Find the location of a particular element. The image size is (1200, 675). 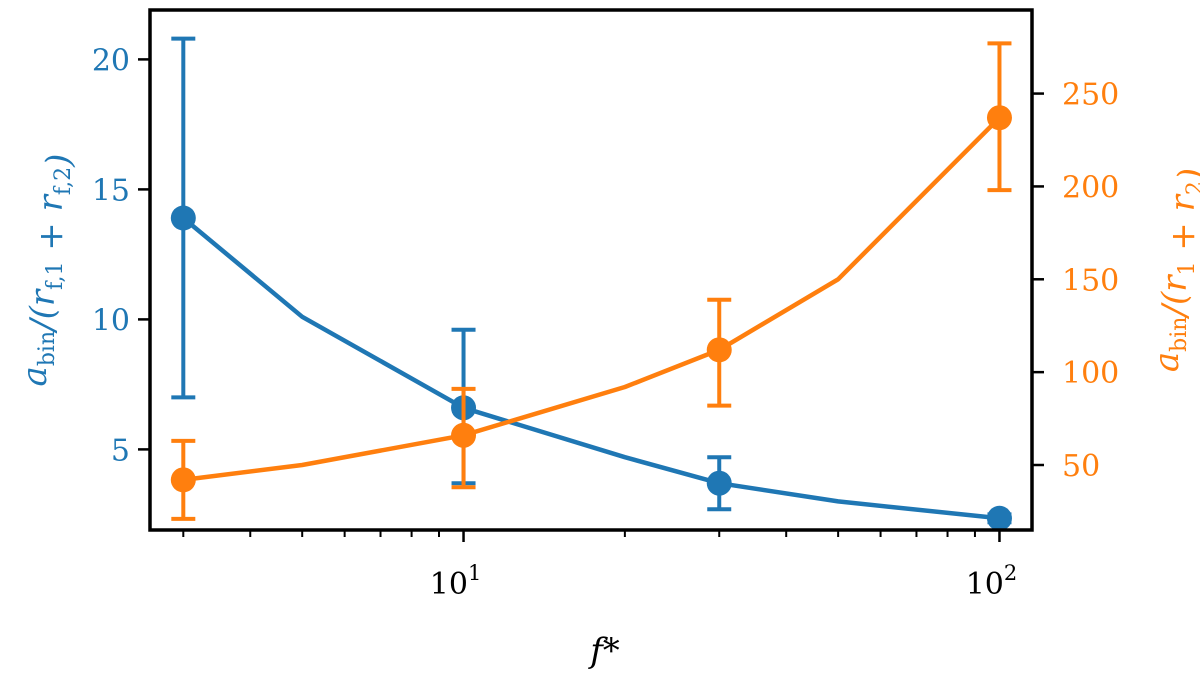

y-axis-label-right: abin/(r1 + r2) is located at coordinates (1173, 270).